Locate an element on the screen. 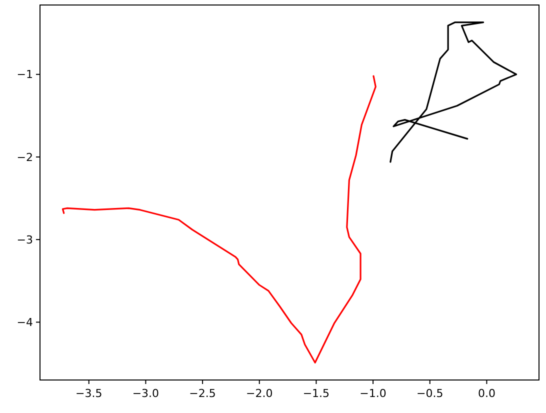 Image resolution: width=546 pixels, height=413 pixels. x-tick-label: −2.0 is located at coordinates (259, 393).